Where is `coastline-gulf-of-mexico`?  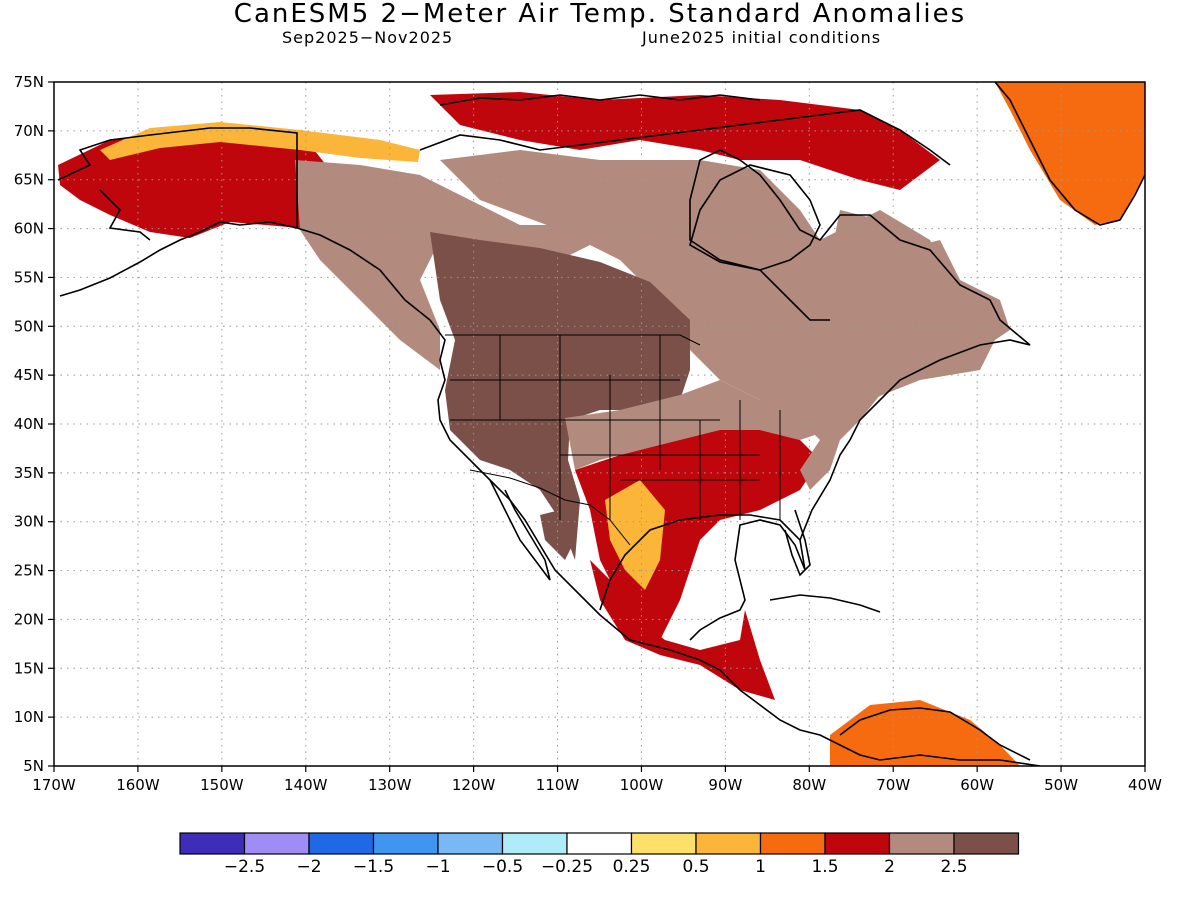 coastline-gulf-of-mexico is located at coordinates (702, 577).